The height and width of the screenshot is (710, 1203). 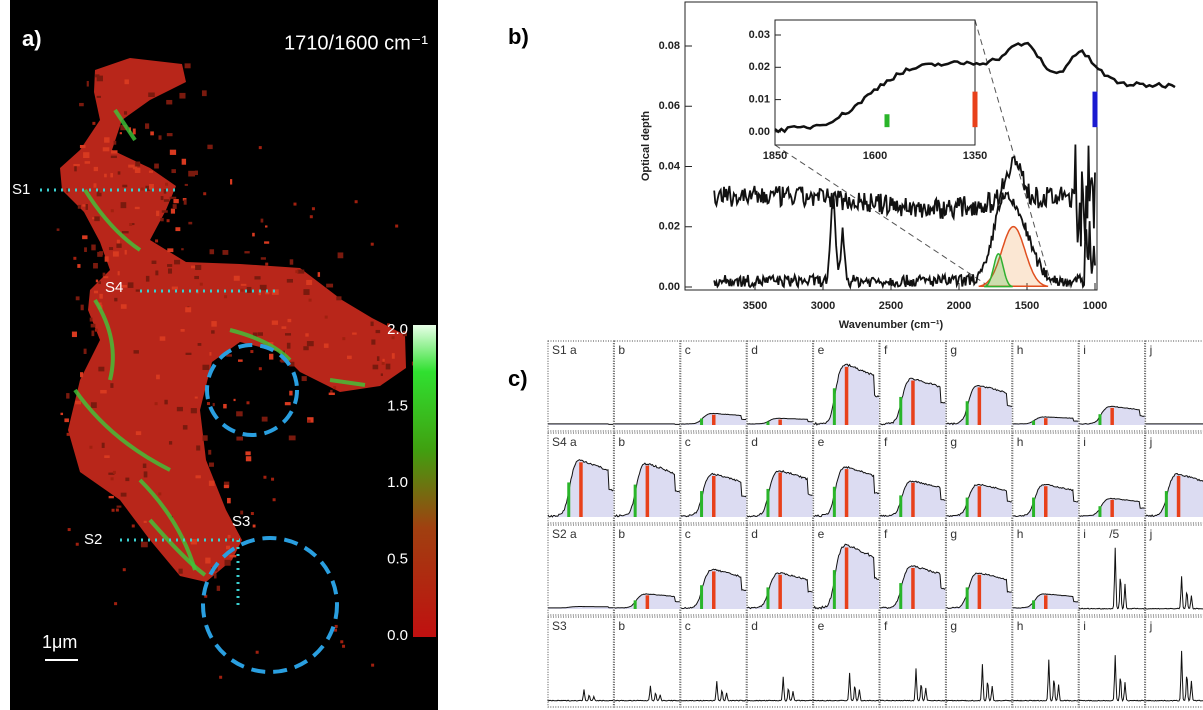 What do you see at coordinates (1095, 306) in the screenshot?
I see `x-tick-label: 1000` at bounding box center [1095, 306].